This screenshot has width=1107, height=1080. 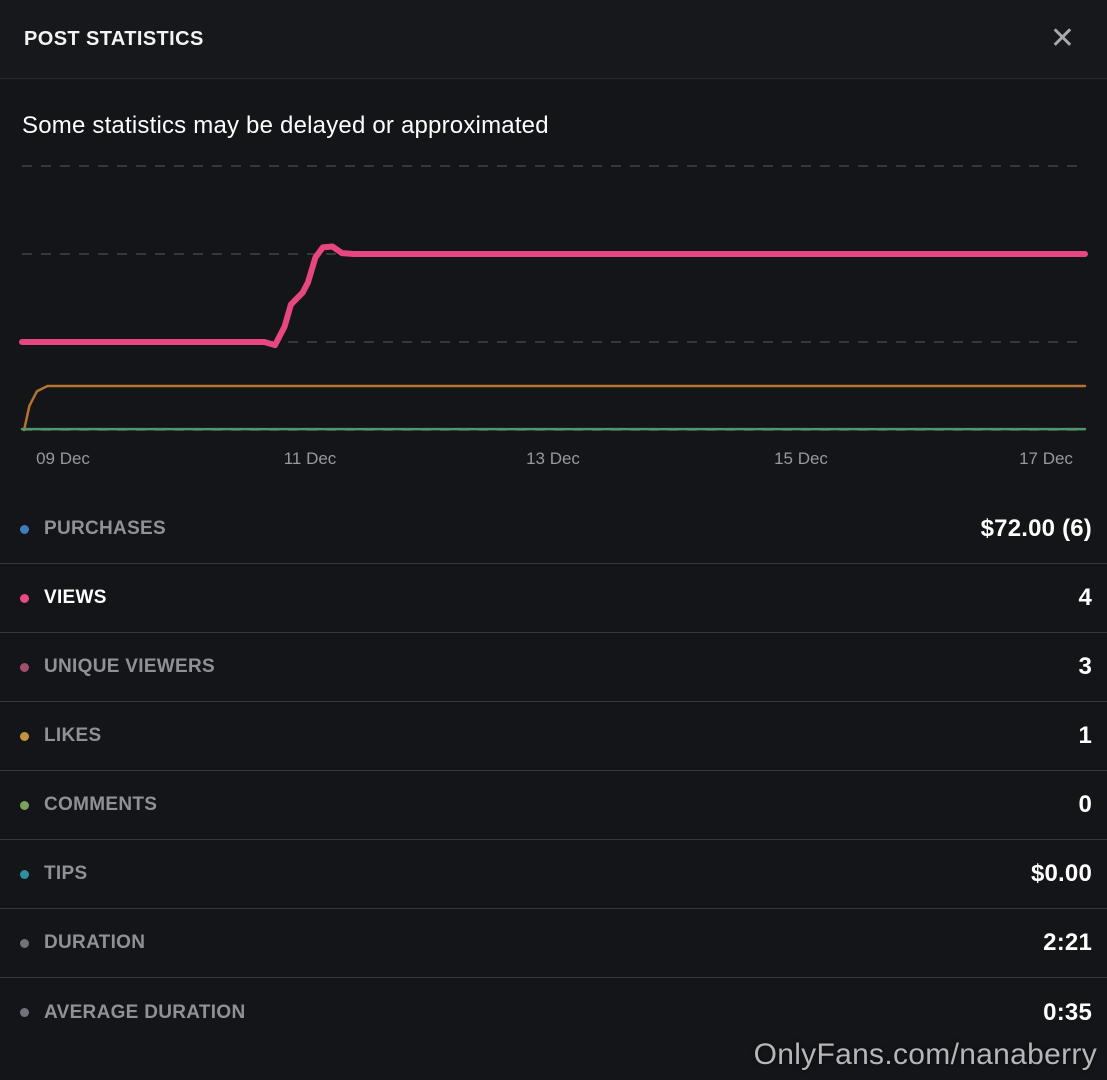 I want to click on stat-row-views: VIEWS 4, so click(x=553, y=598).